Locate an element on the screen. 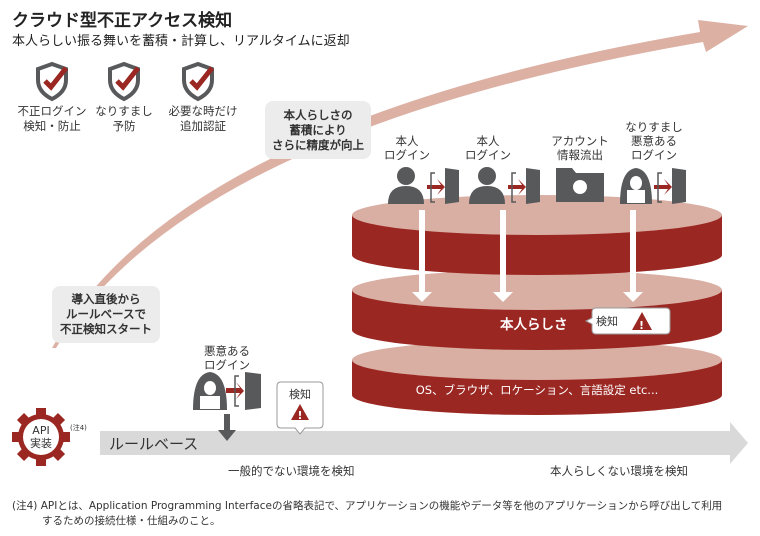 The height and width of the screenshot is (536, 760). accumulate-bubble: 本人らしさの 蓄積により さらに精度が向上 is located at coordinates (318, 130).